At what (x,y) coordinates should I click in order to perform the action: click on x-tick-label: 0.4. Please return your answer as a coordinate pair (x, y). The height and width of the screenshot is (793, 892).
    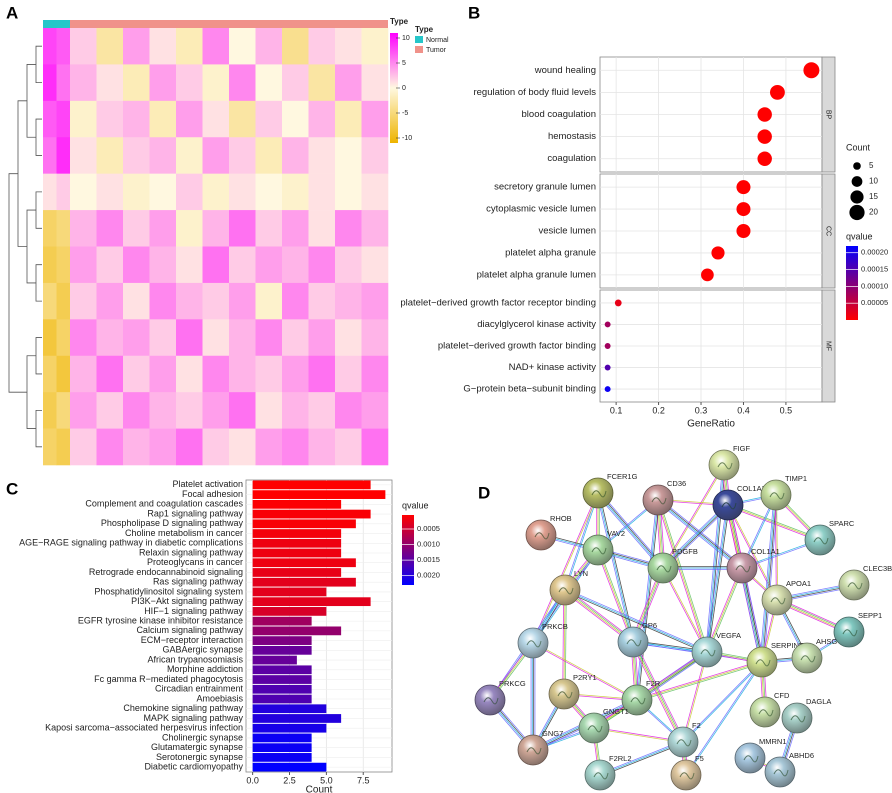
    Looking at the image, I should click on (743, 410).